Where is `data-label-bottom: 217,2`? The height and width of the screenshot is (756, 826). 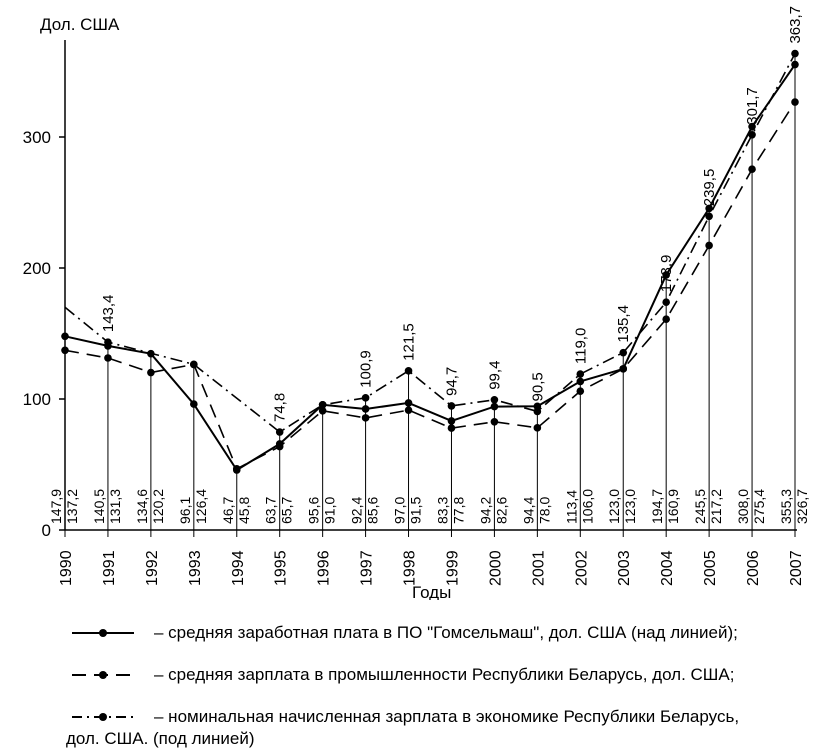
data-label-bottom: 217,2 is located at coordinates (716, 506).